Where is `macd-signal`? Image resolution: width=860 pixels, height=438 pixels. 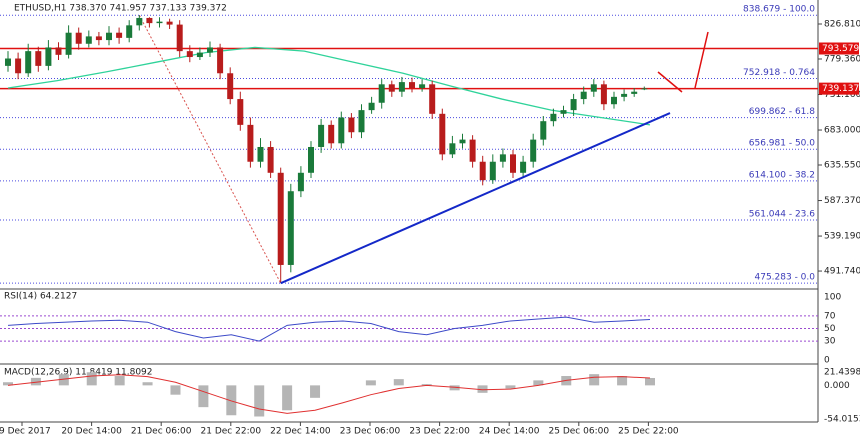 macd-signal is located at coordinates (329, 394).